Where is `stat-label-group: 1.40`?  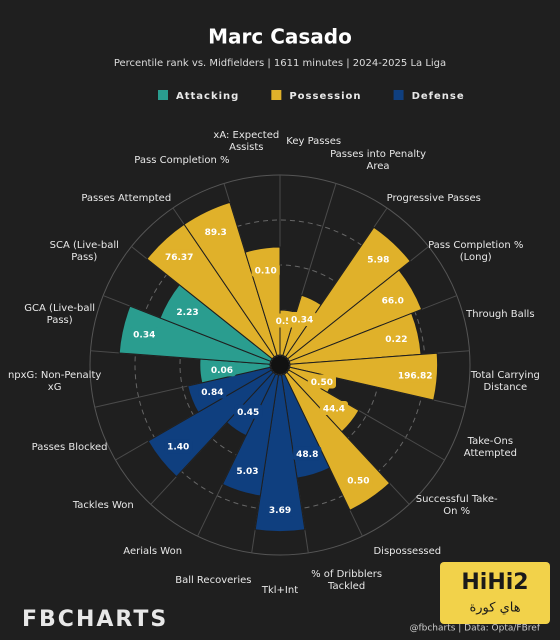
stat-label-group: 1.40 is located at coordinates (178, 446).